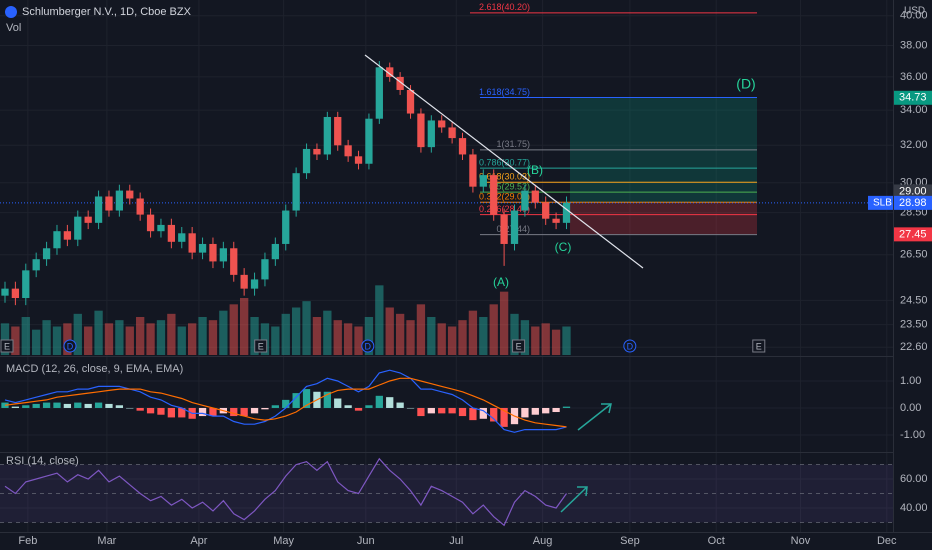 This screenshot has height=550, width=932. Describe the element at coordinates (11, 12) in the screenshot. I see `symbol-logo` at that location.